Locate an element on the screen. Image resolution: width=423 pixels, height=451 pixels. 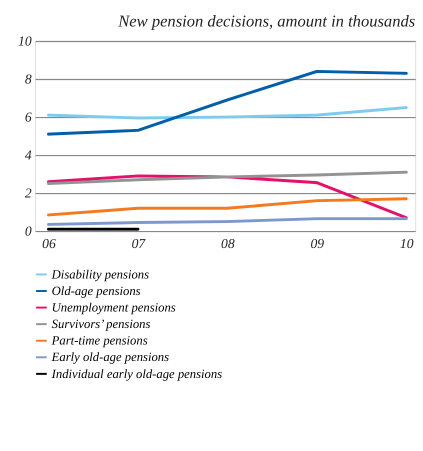
y-tick-label: 4 is located at coordinates (28, 154).